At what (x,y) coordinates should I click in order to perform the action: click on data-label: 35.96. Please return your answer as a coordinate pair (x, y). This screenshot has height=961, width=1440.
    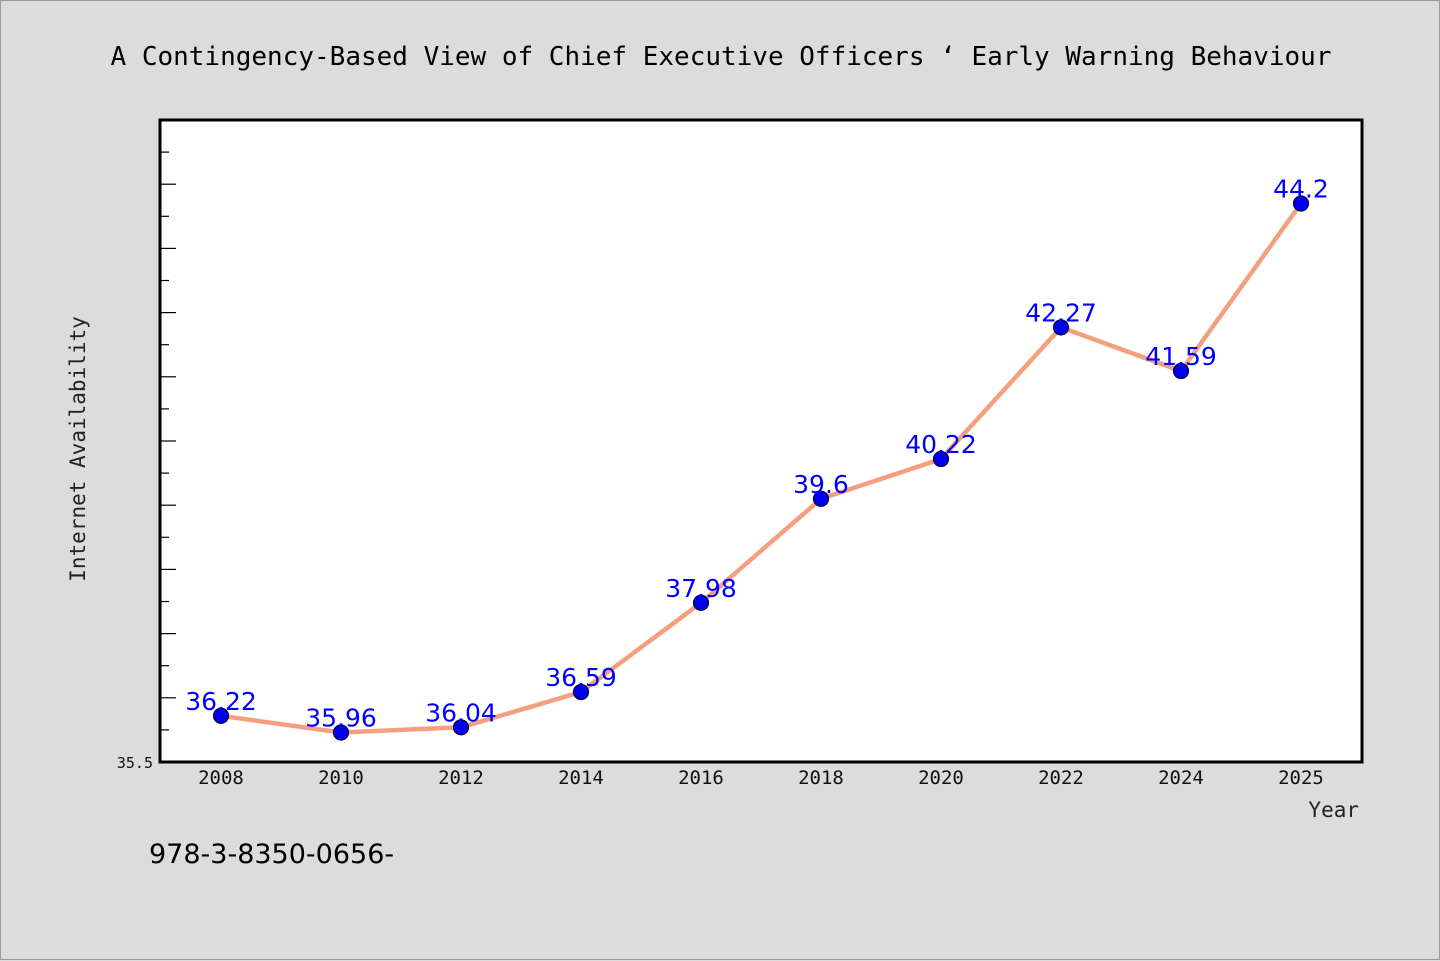
    Looking at the image, I should click on (341, 717).